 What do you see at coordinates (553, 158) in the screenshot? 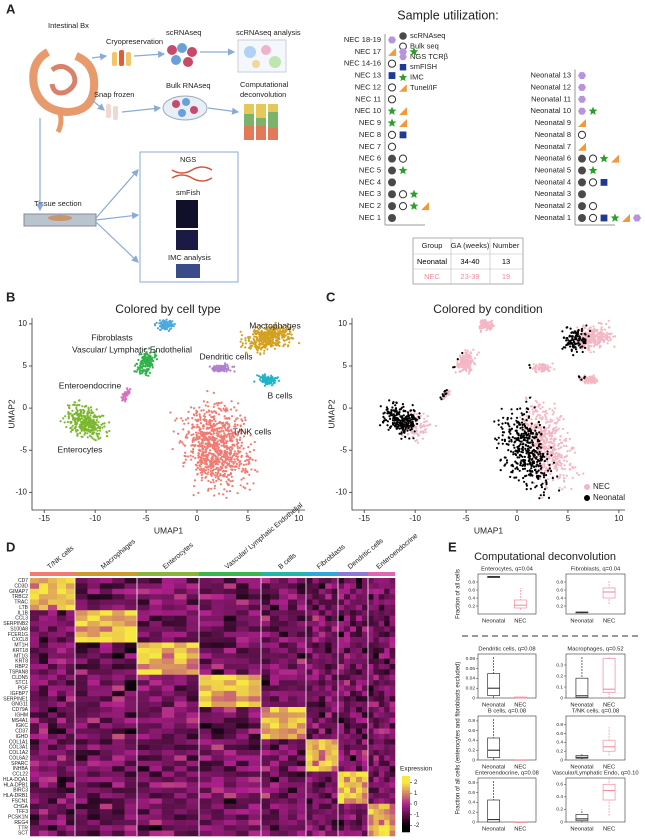
I see `sample-label: Neonatal 6` at bounding box center [553, 158].